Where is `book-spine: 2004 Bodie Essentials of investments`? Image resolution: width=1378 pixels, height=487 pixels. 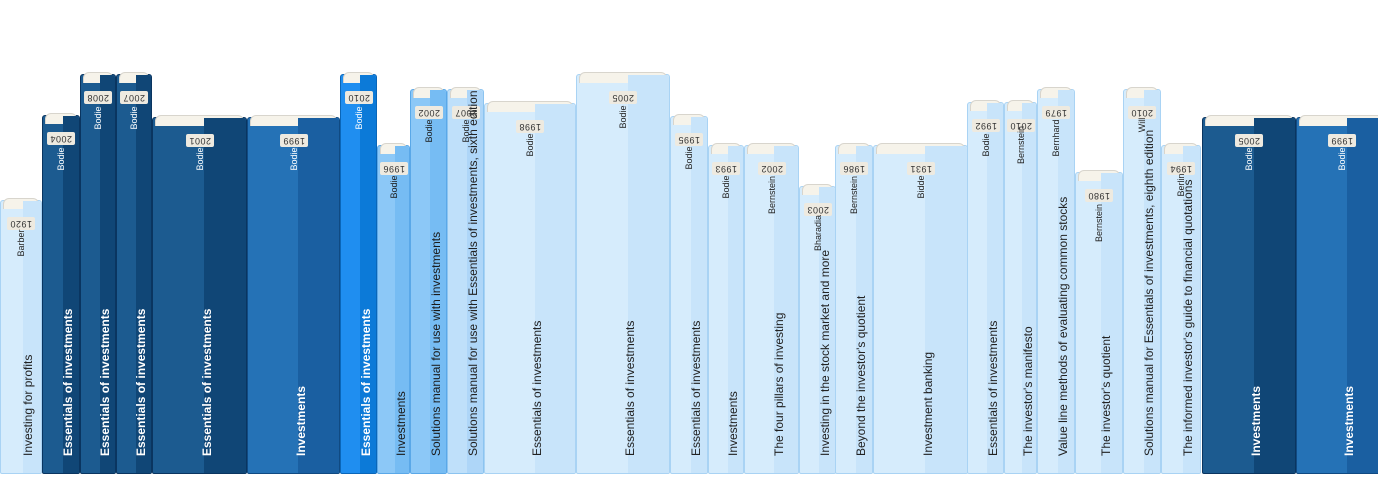
book-spine: 2004 Bodie Essentials of investments is located at coordinates (61, 293).